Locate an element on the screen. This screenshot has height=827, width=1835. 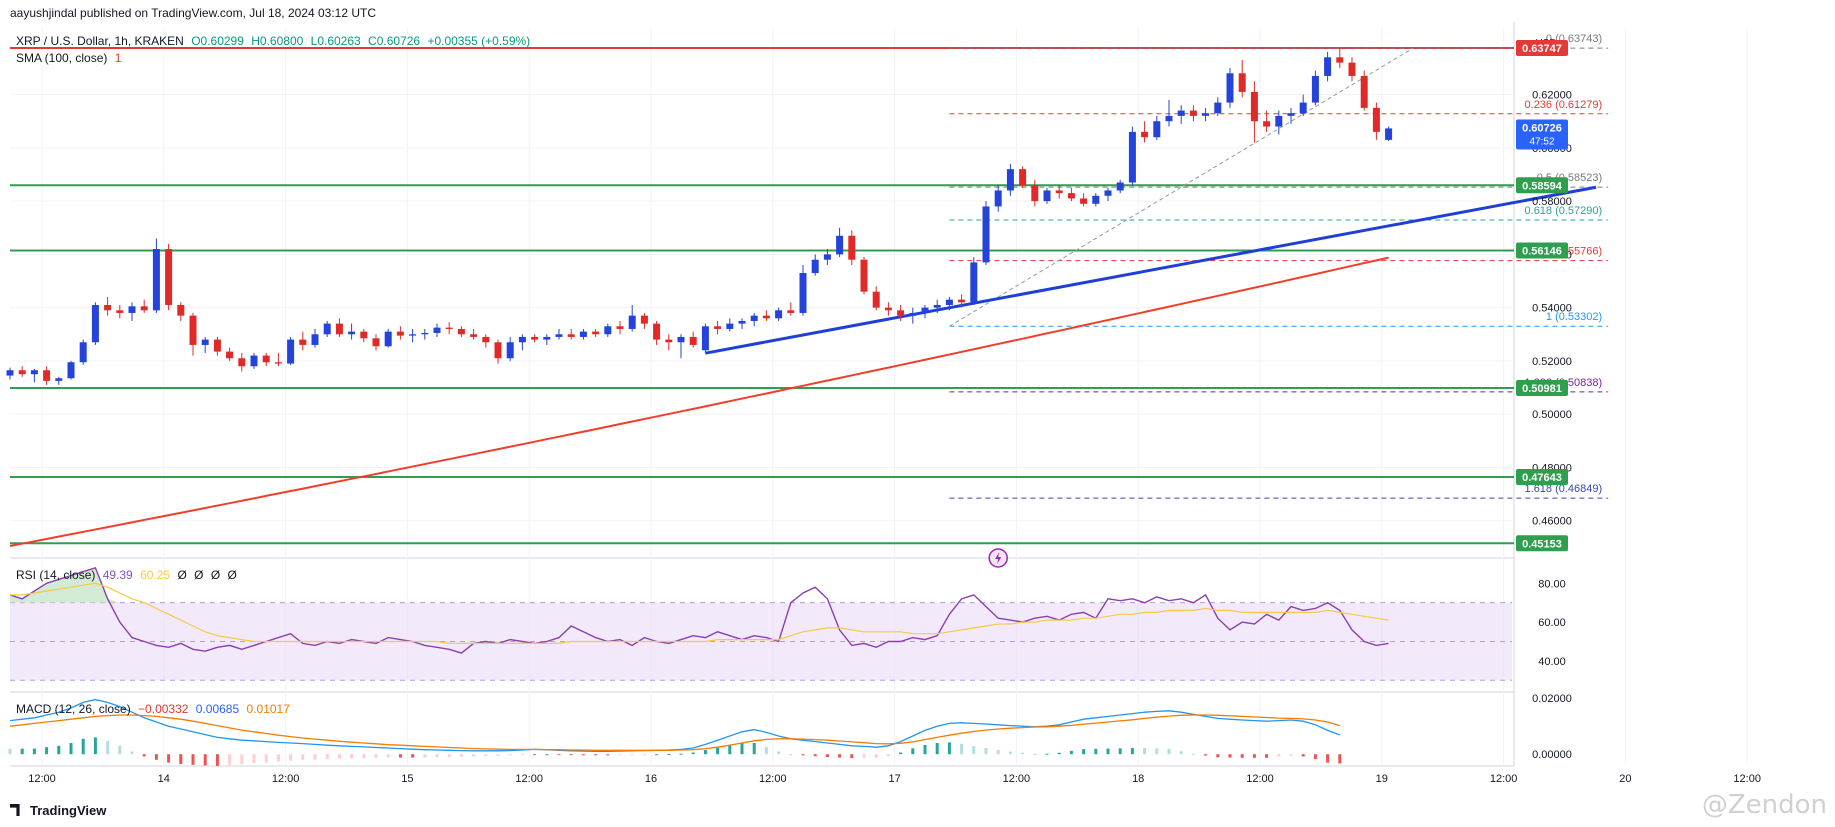
rsi-value: 49.39 is located at coordinates (117, 575).